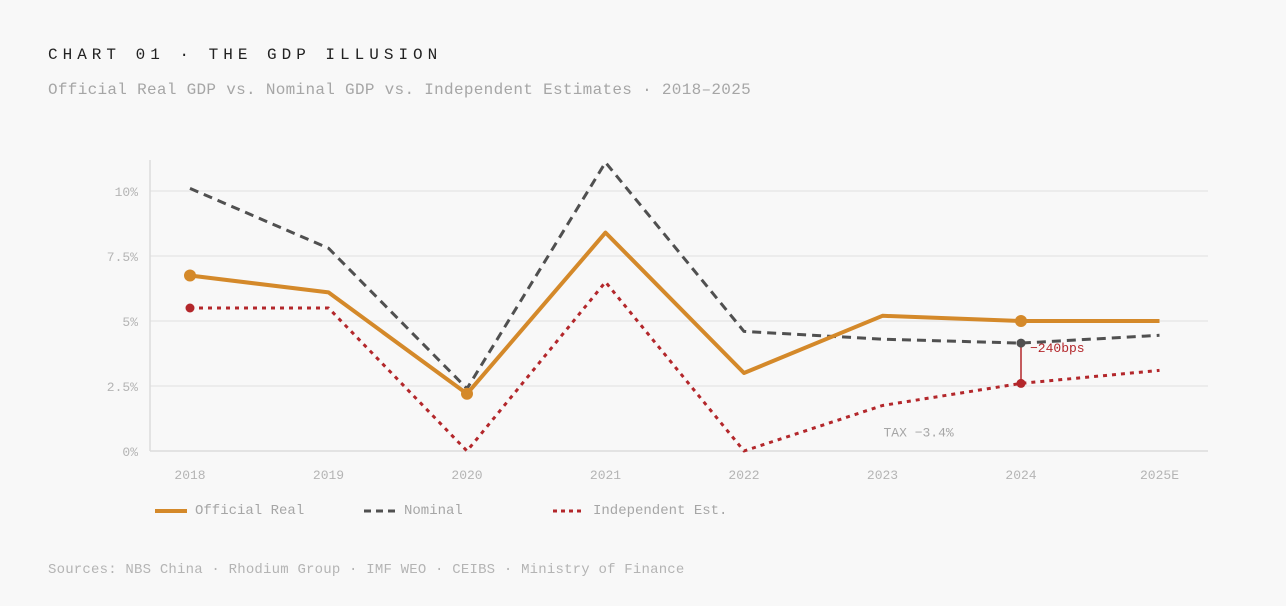 The image size is (1286, 606). I want to click on y-tick-label: 7.5%, so click(122, 257).